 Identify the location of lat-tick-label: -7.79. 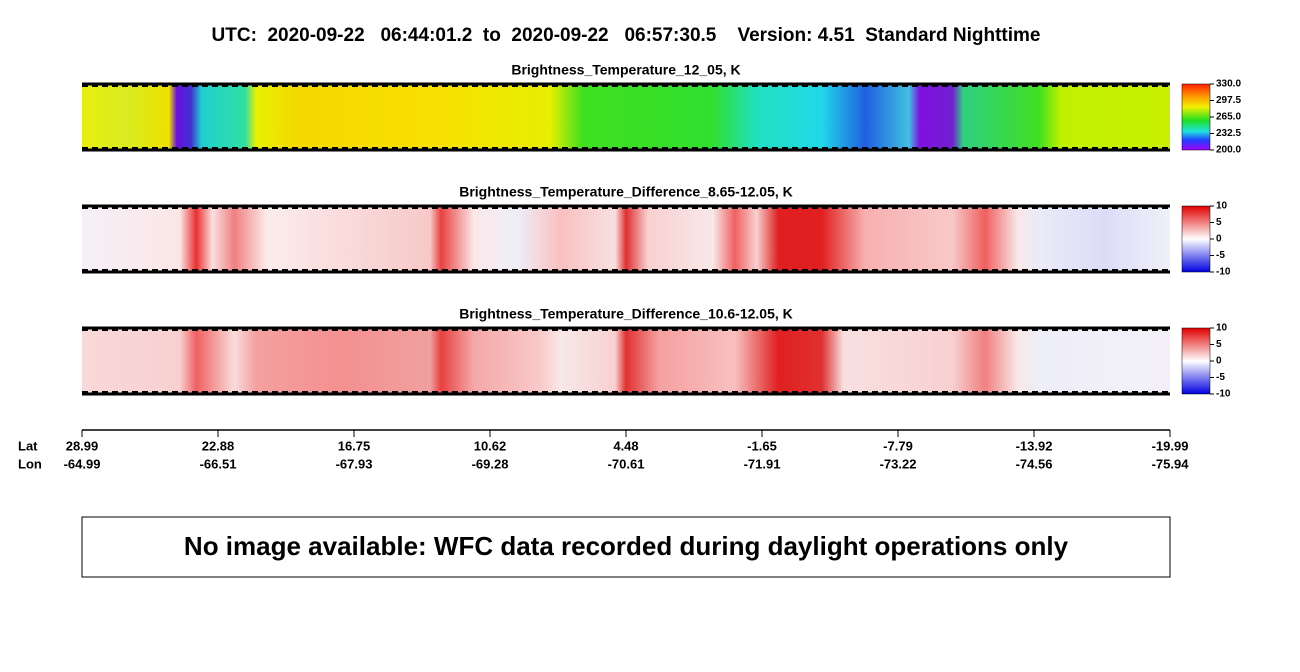
(898, 445).